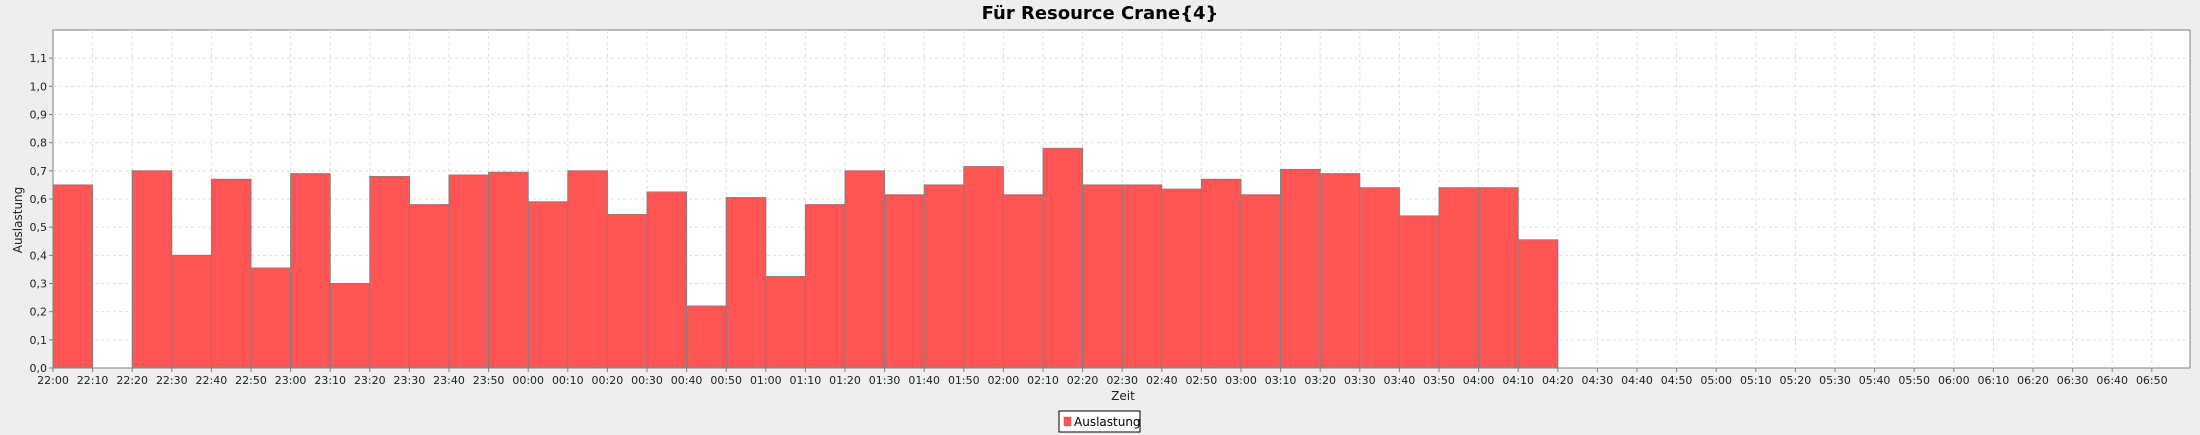 The height and width of the screenshot is (435, 2200). Describe the element at coordinates (1558, 380) in the screenshot. I see `x-tick-label: 04:20` at that location.